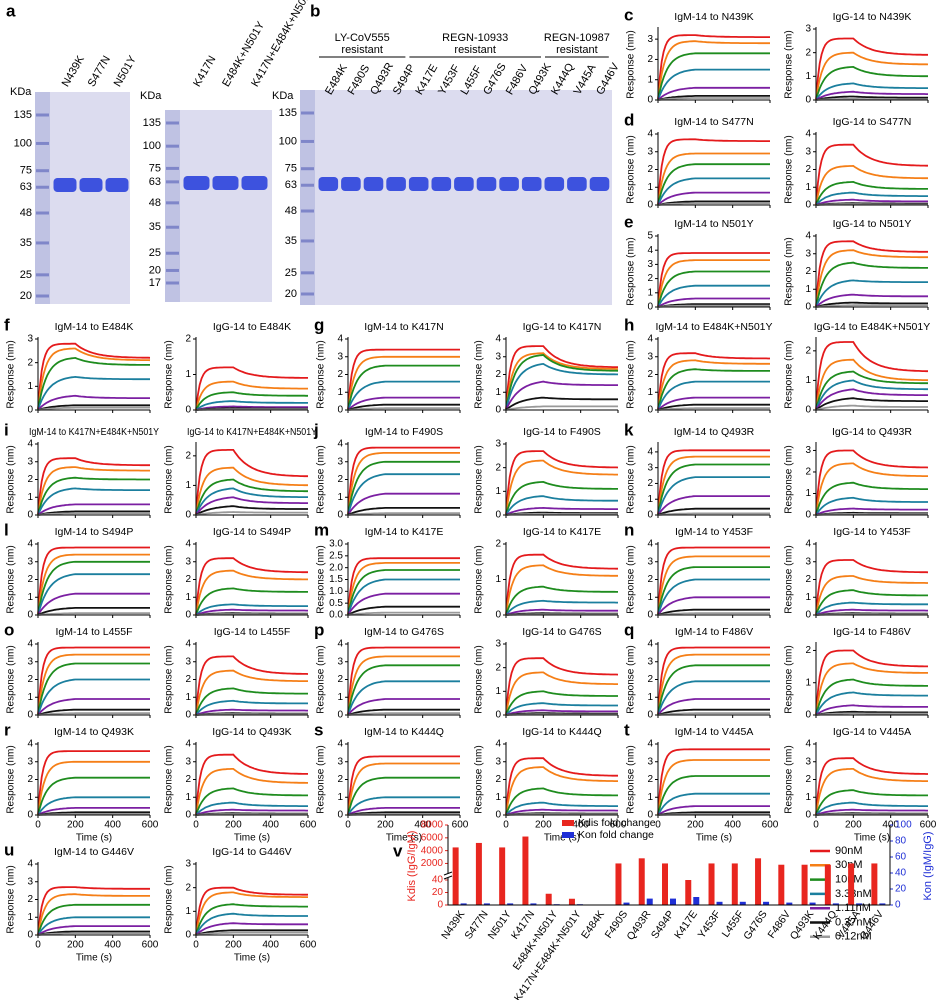 The image size is (942, 1000). Describe the element at coordinates (11, 10) in the screenshot. I see `panel-letter: a` at that location.